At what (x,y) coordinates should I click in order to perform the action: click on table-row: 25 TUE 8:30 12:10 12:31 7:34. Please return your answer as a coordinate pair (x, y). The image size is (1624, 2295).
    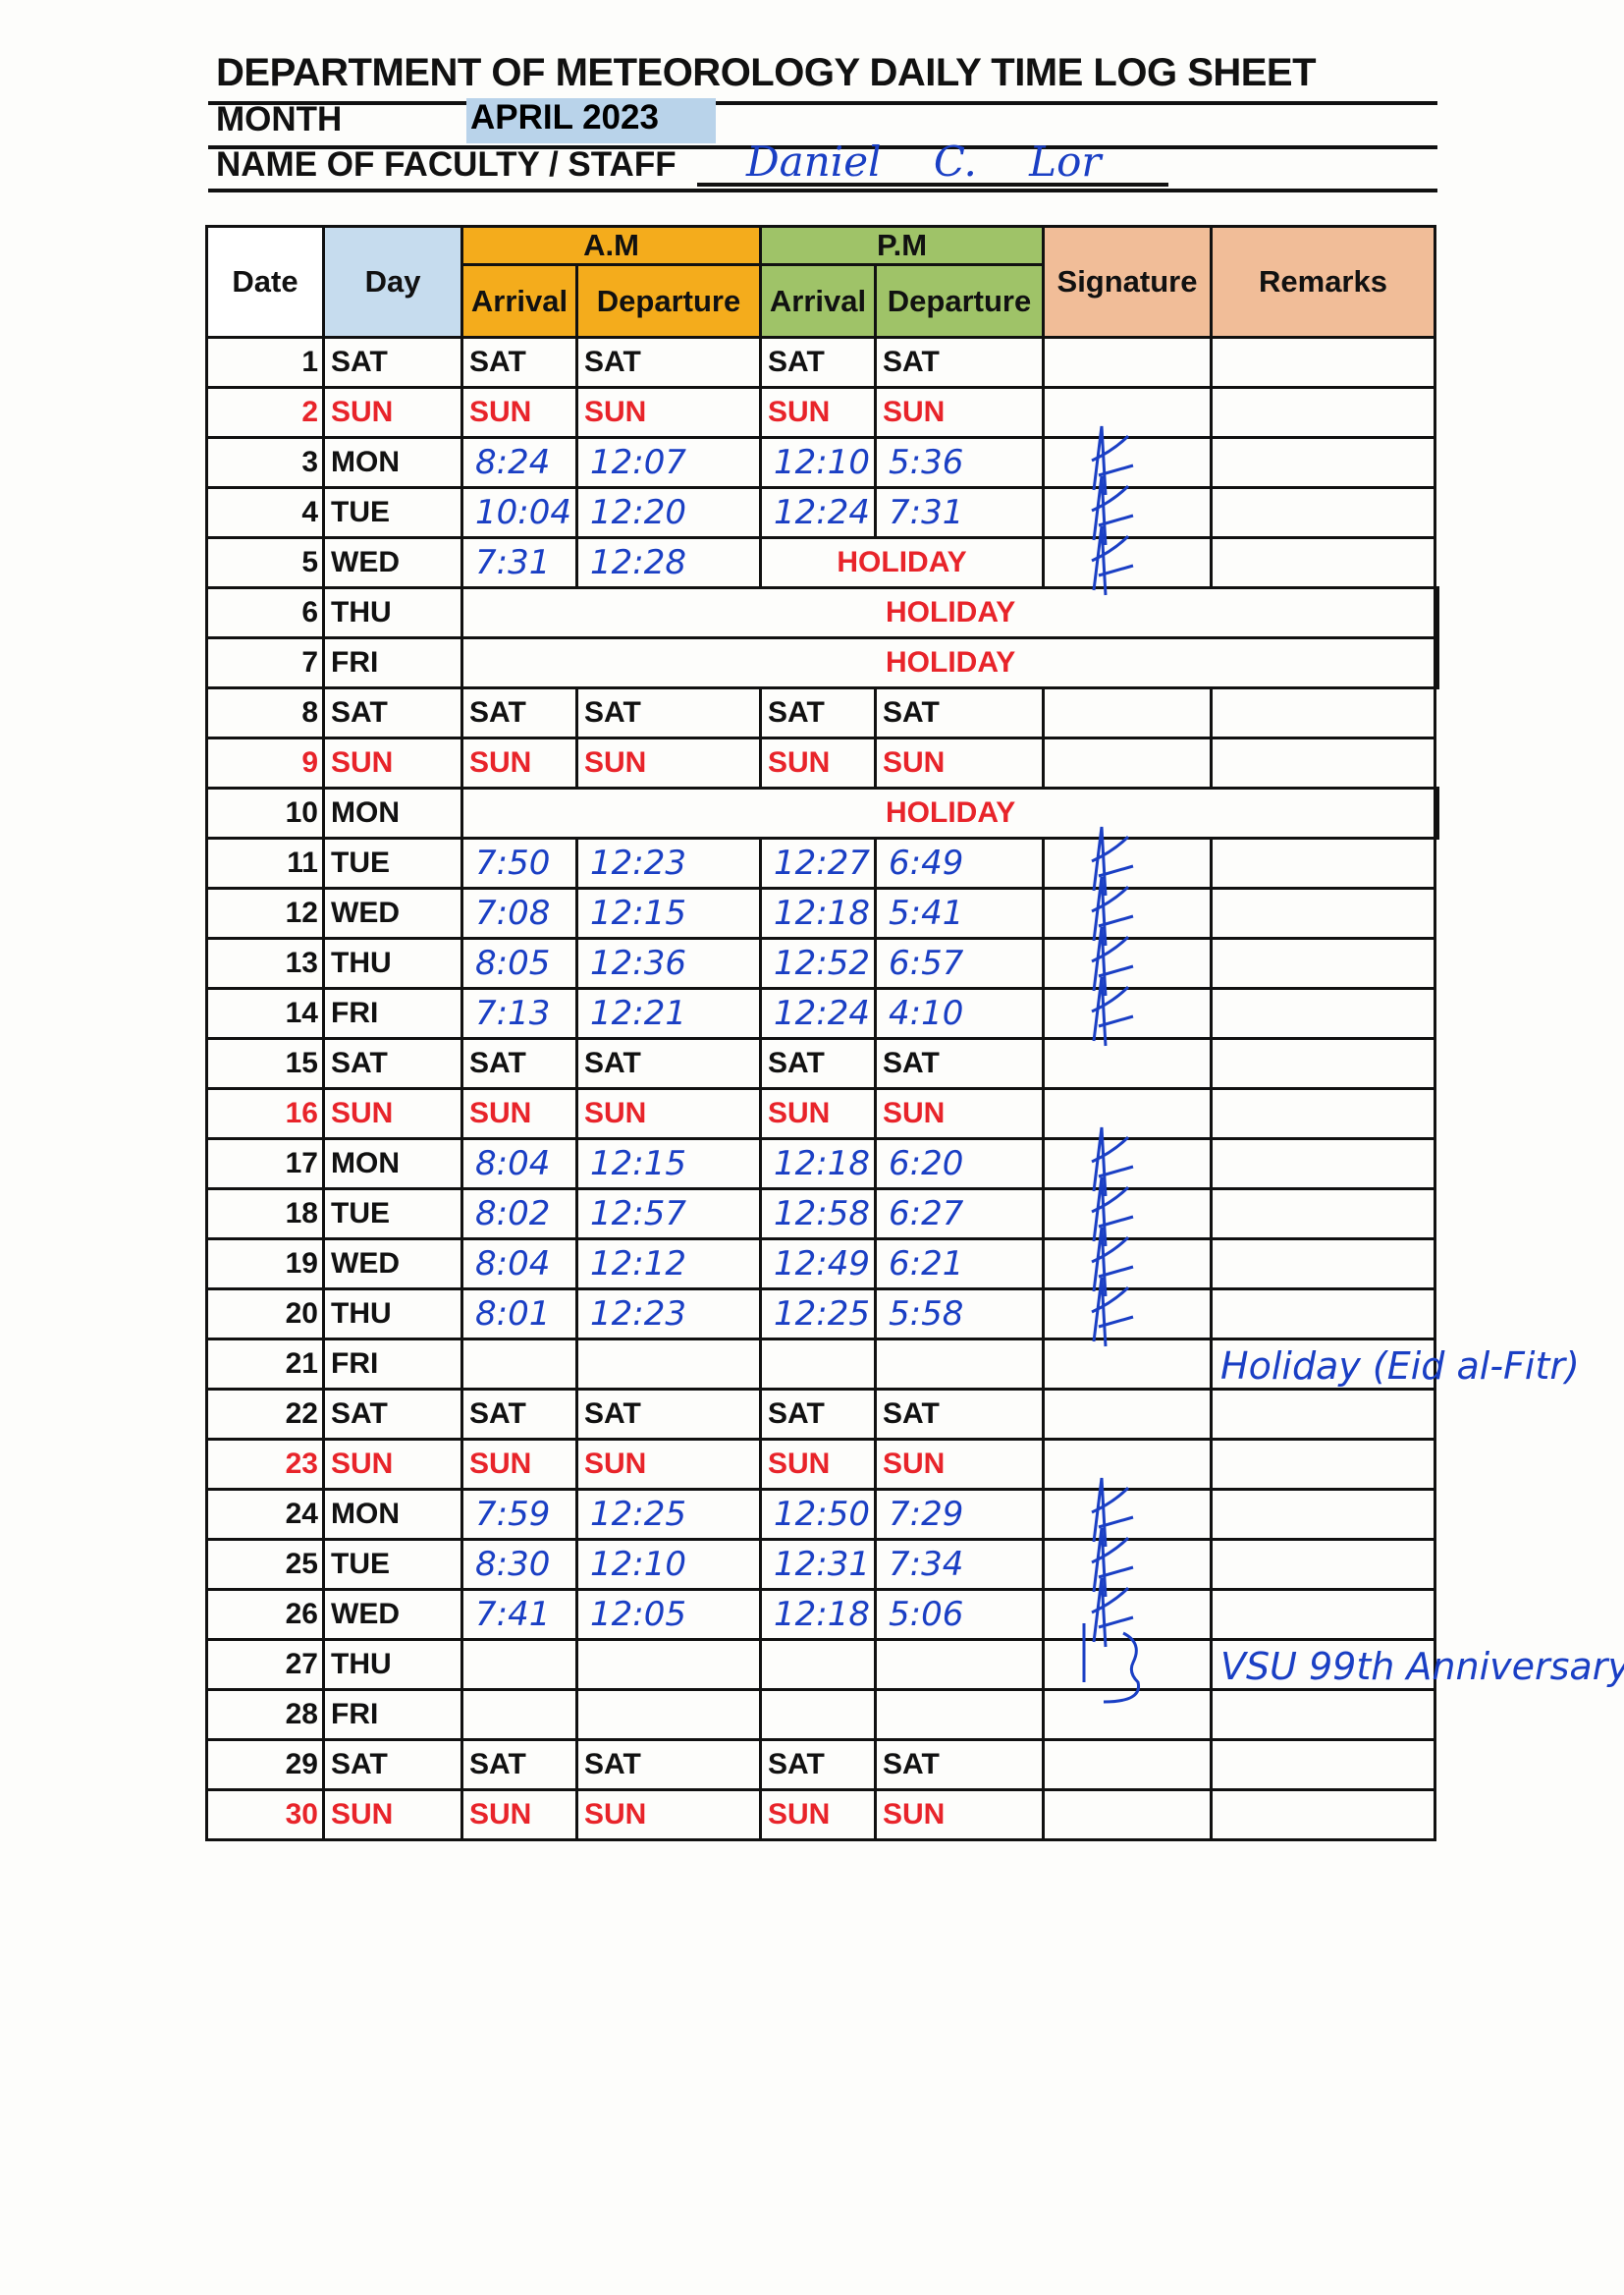
    Looking at the image, I should click on (821, 1562).